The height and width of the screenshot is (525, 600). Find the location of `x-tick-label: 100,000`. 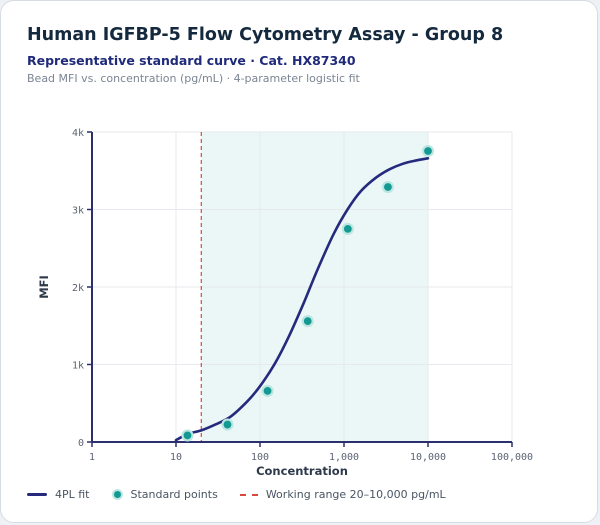

x-tick-label: 100,000 is located at coordinates (512, 457).